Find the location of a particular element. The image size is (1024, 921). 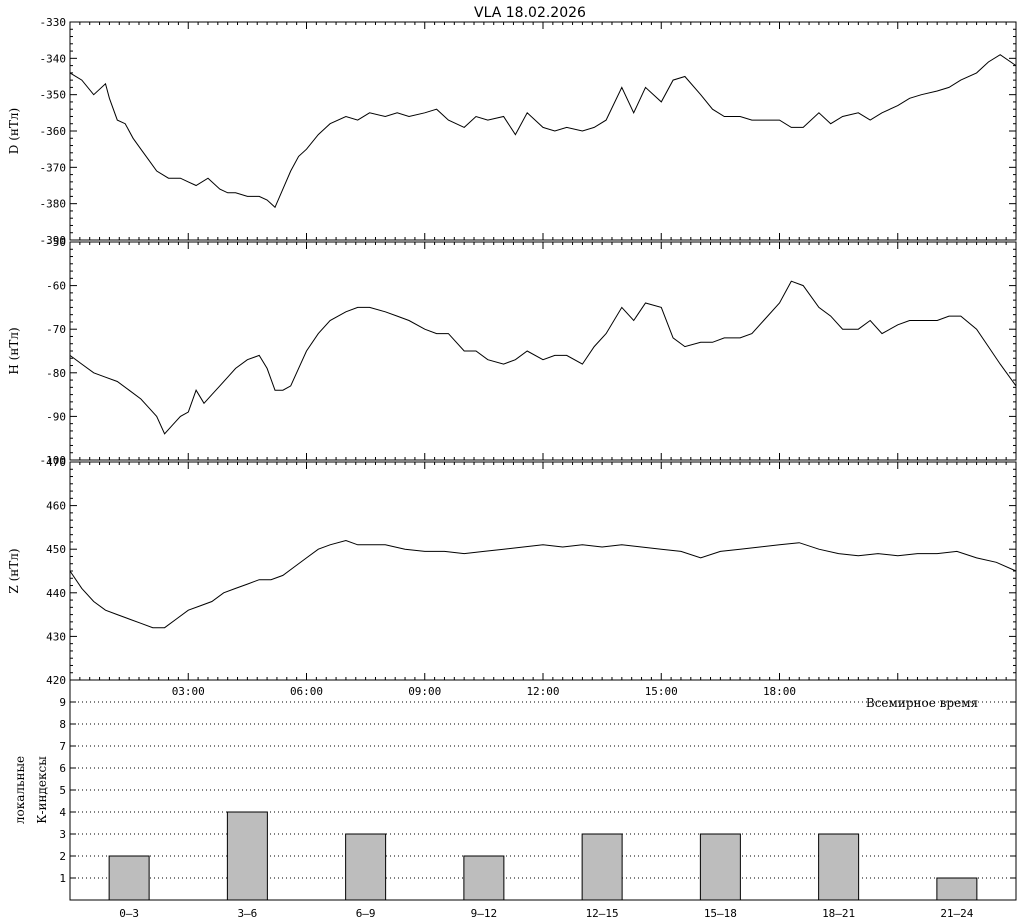

y-tick-label: 4 is located at coordinates (62, 812).